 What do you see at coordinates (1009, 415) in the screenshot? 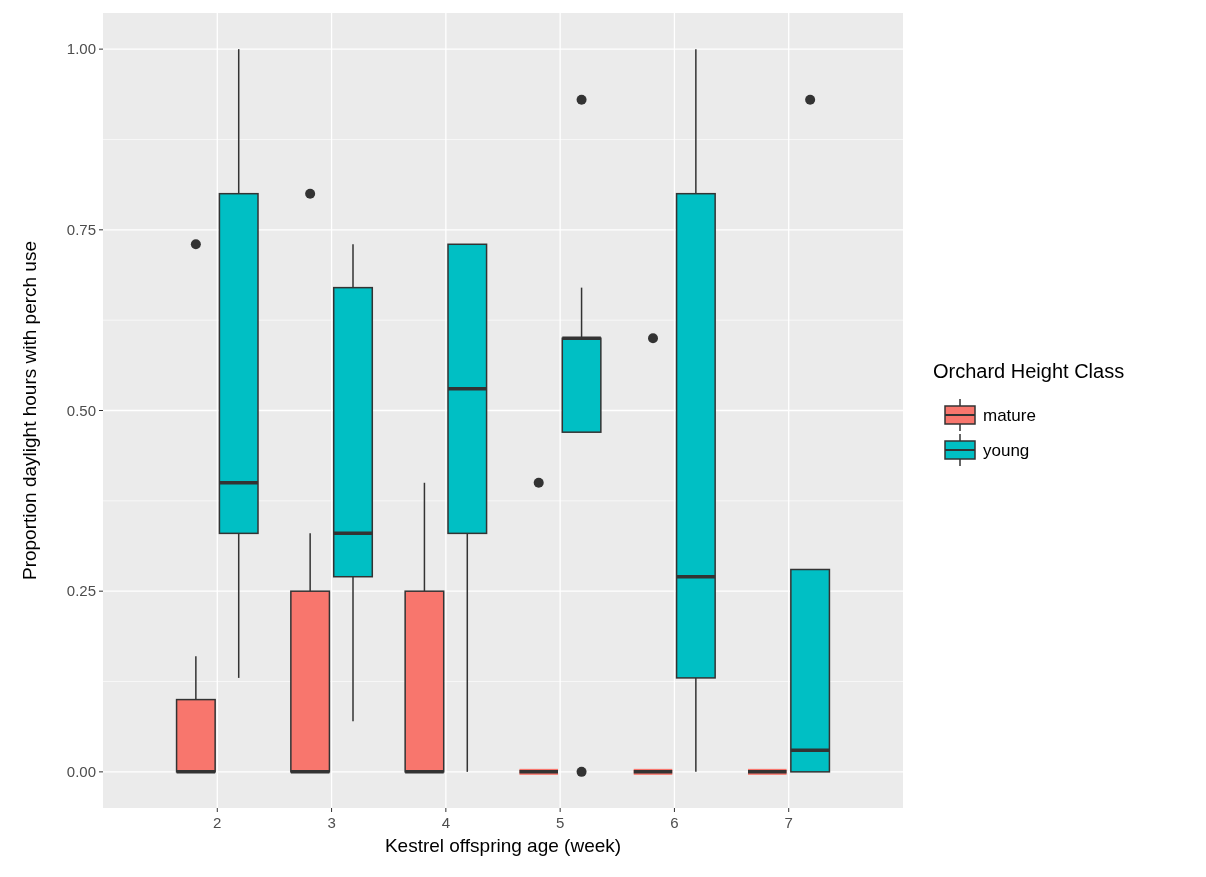
I see `legend-label: mature` at bounding box center [1009, 415].